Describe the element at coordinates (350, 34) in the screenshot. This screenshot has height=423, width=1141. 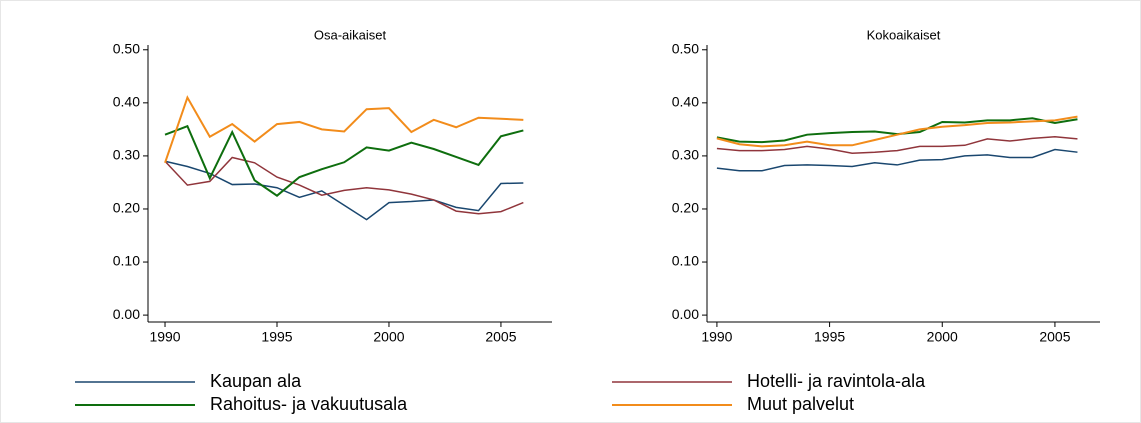
I see `panel-title: Osa-aikaiset` at that location.